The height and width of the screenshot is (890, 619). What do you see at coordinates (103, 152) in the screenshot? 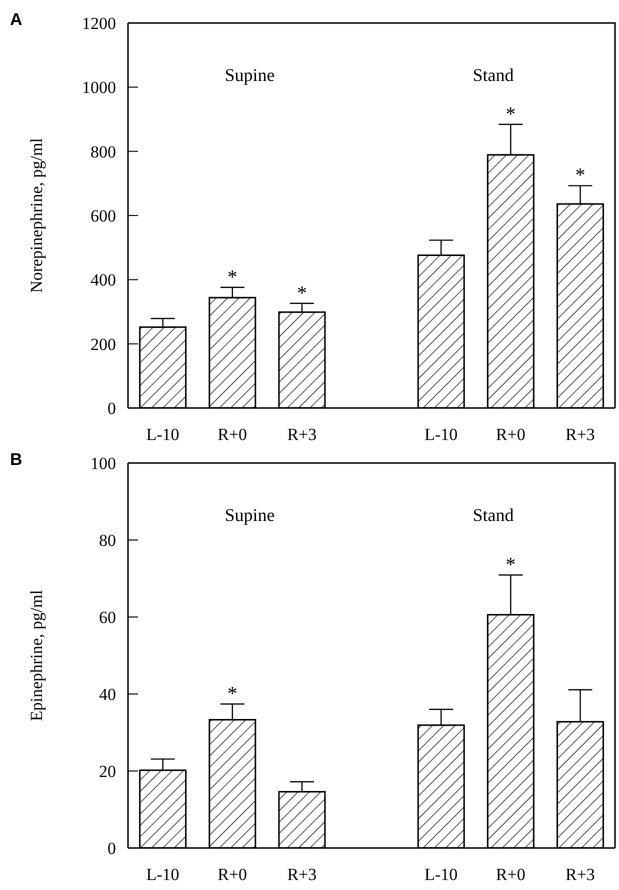
I see `y-tick-label: 800` at bounding box center [103, 152].